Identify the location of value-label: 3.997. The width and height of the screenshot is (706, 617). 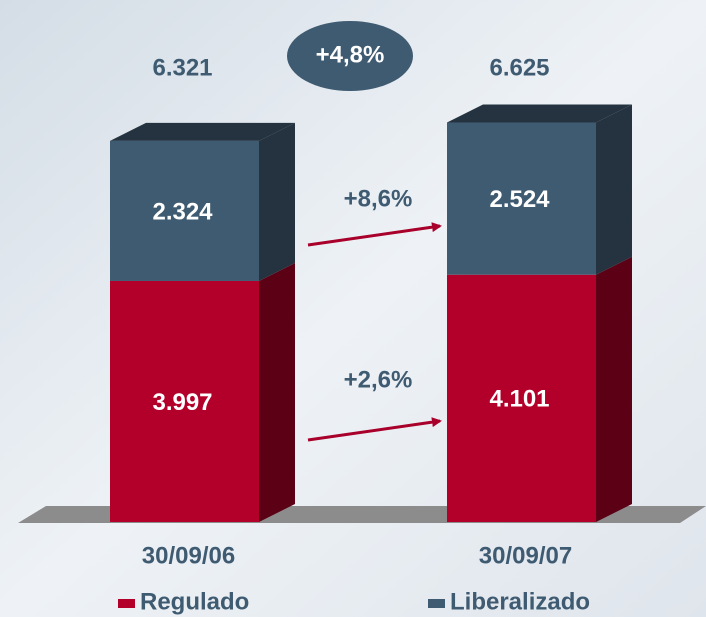
(182, 402).